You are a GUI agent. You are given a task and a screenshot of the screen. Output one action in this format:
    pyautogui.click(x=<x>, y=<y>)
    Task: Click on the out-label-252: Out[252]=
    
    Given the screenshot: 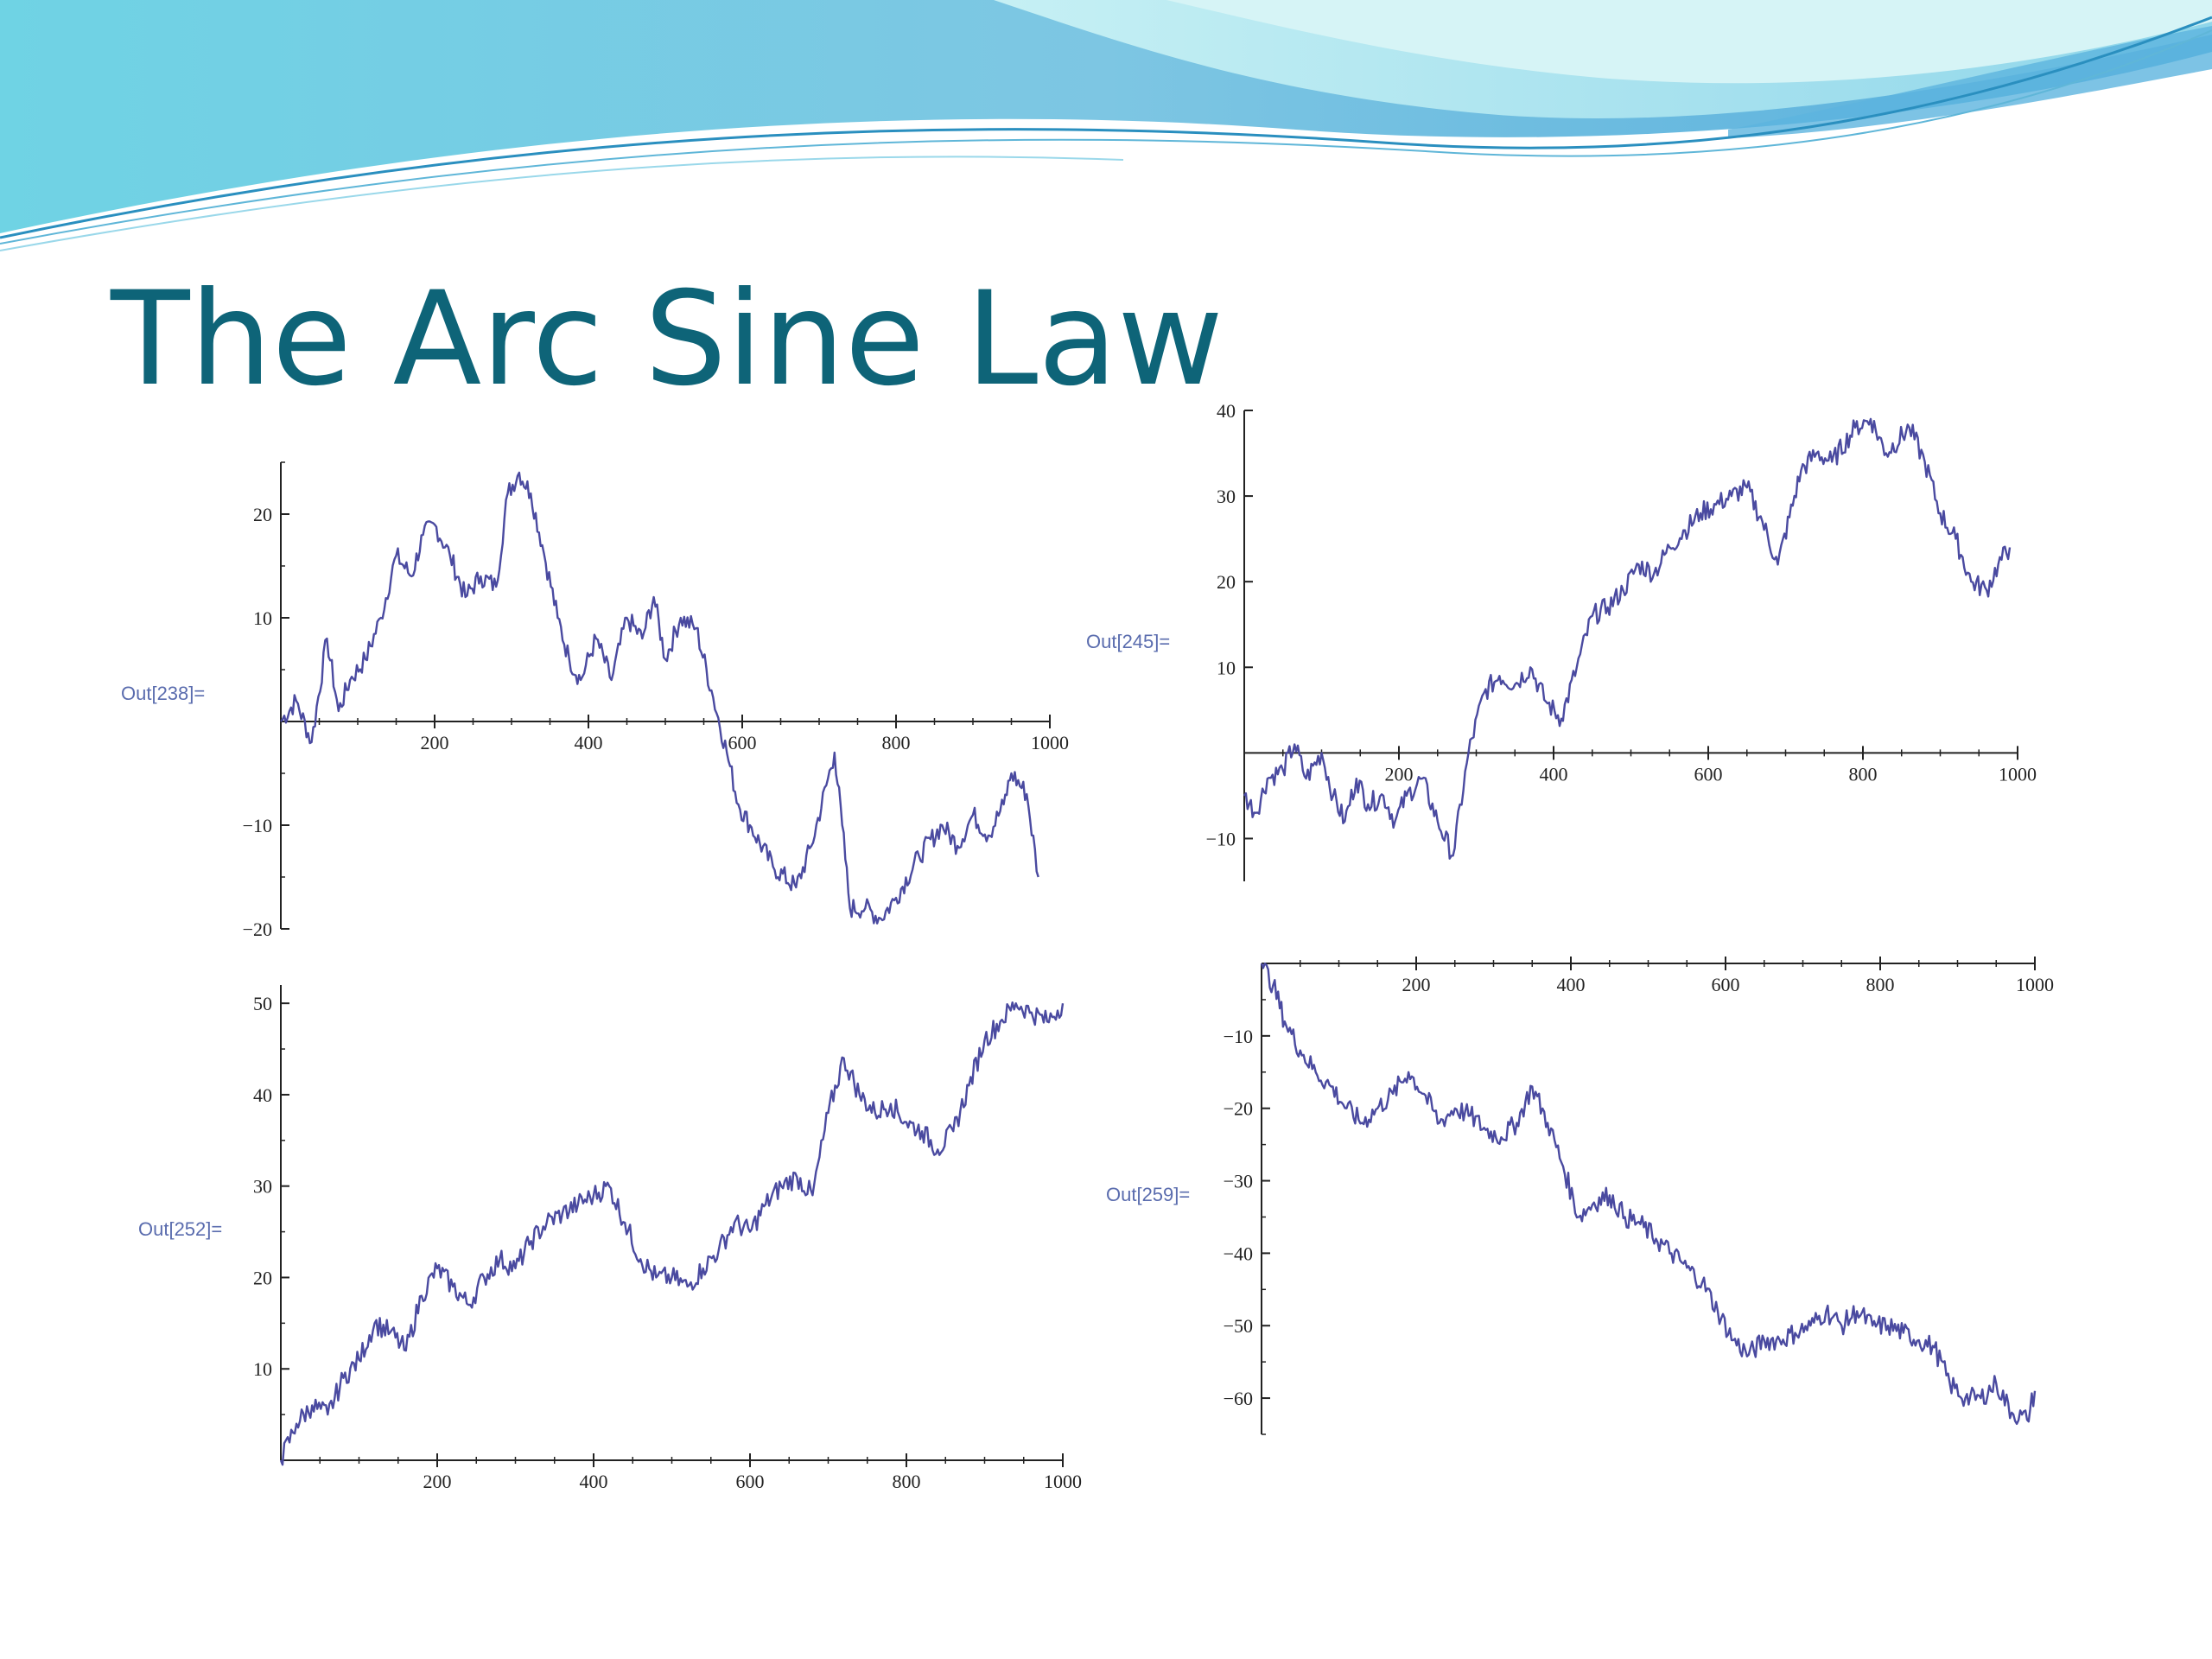 What is the action you would take?
    pyautogui.click(x=180, y=1229)
    